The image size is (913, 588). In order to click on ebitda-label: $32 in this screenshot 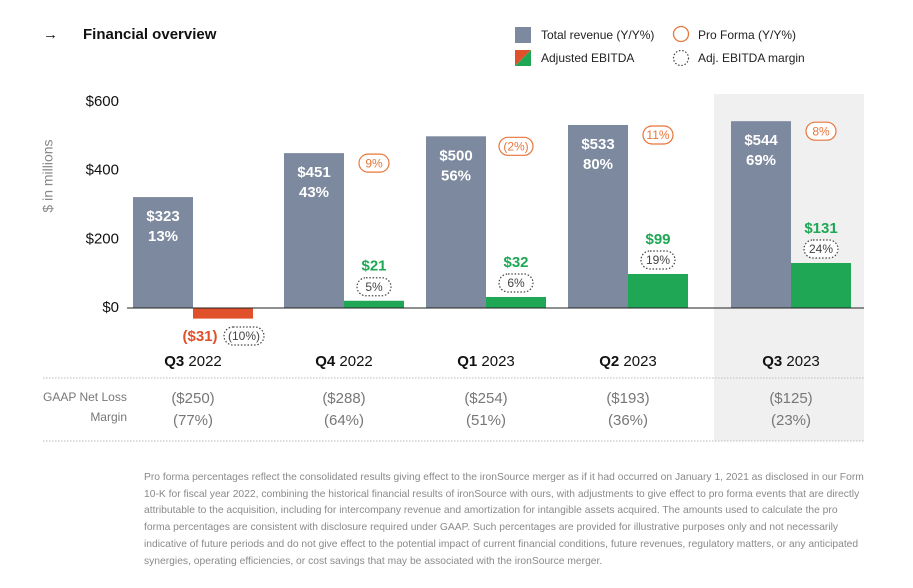, I will do `click(515, 262)`.